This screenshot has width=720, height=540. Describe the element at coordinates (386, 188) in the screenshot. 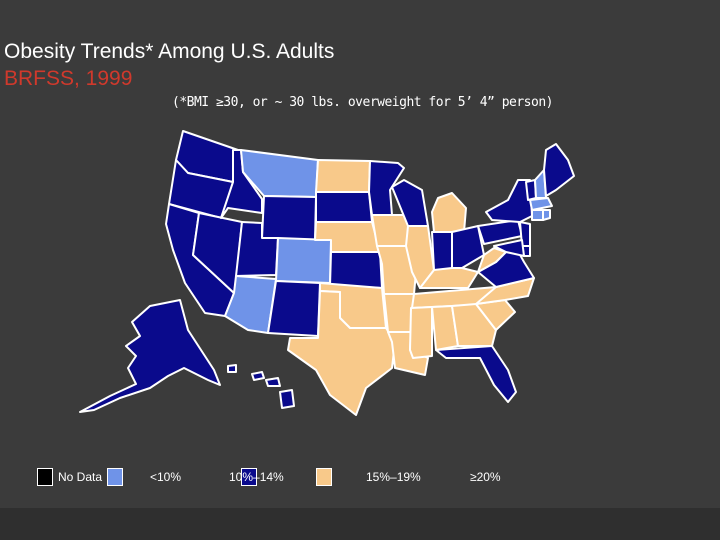

I see `state-mn` at that location.